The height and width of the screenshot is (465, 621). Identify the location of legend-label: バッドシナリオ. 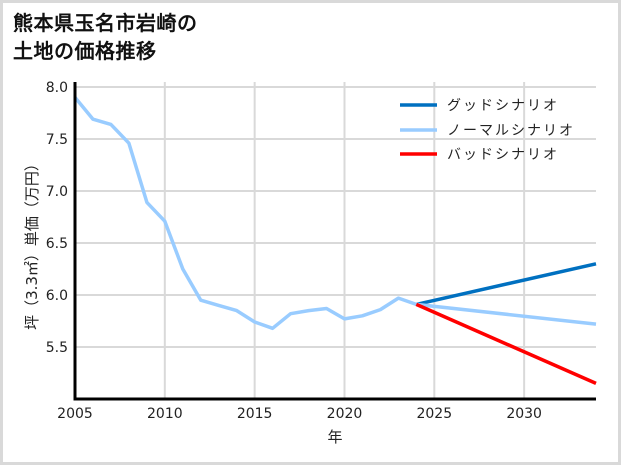
(503, 155).